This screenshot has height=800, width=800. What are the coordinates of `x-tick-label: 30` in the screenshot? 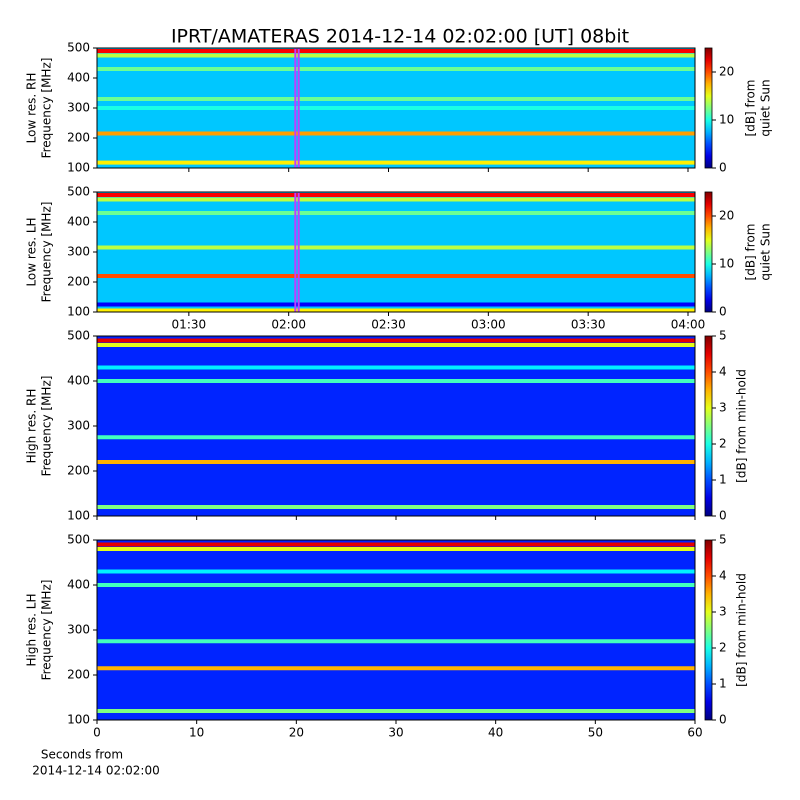 It's located at (395, 733).